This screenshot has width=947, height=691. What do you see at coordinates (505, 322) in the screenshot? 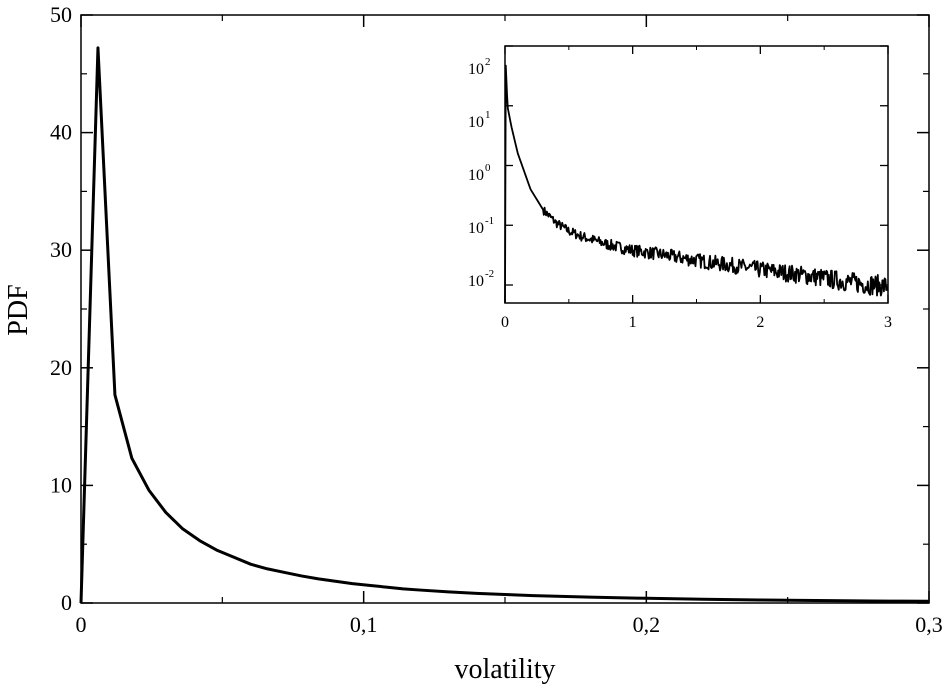
I see `inset-xtick-label: 0` at bounding box center [505, 322].